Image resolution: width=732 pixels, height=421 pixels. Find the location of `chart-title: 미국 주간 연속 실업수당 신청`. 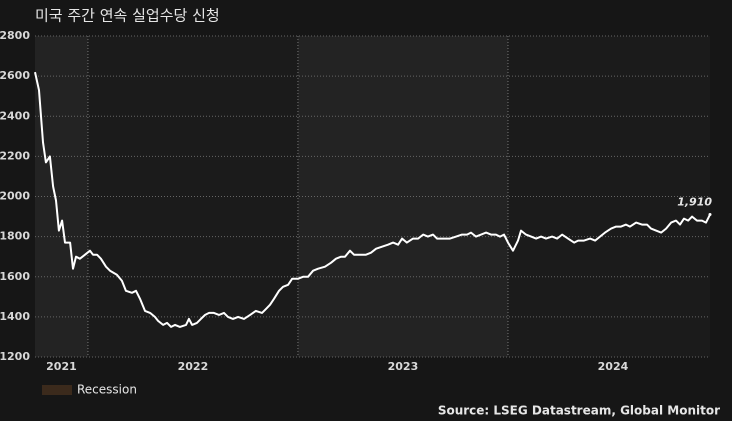

chart-title: 미국 주간 연속 실업수당 신청 is located at coordinates (127, 16).